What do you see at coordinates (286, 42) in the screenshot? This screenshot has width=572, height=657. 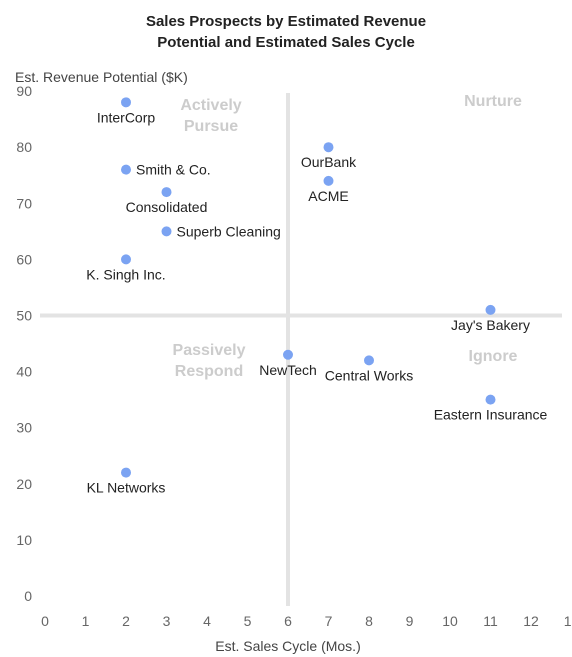 I see `chart-title-line: Potential and Estimated Sales Cycle` at bounding box center [286, 42].